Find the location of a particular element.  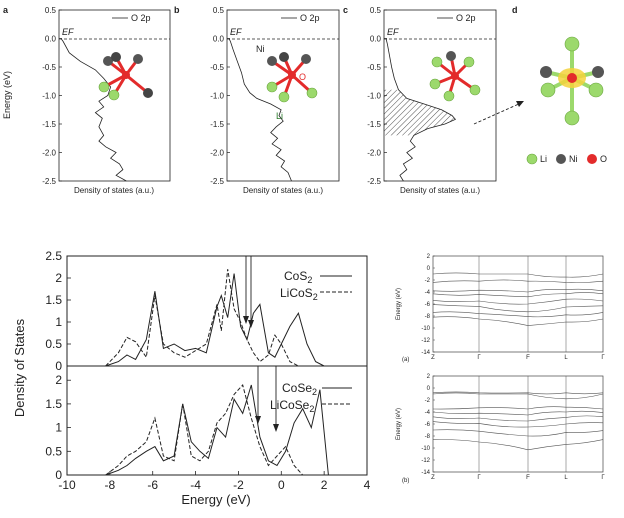

band-lines is located at coordinates (518, 421).